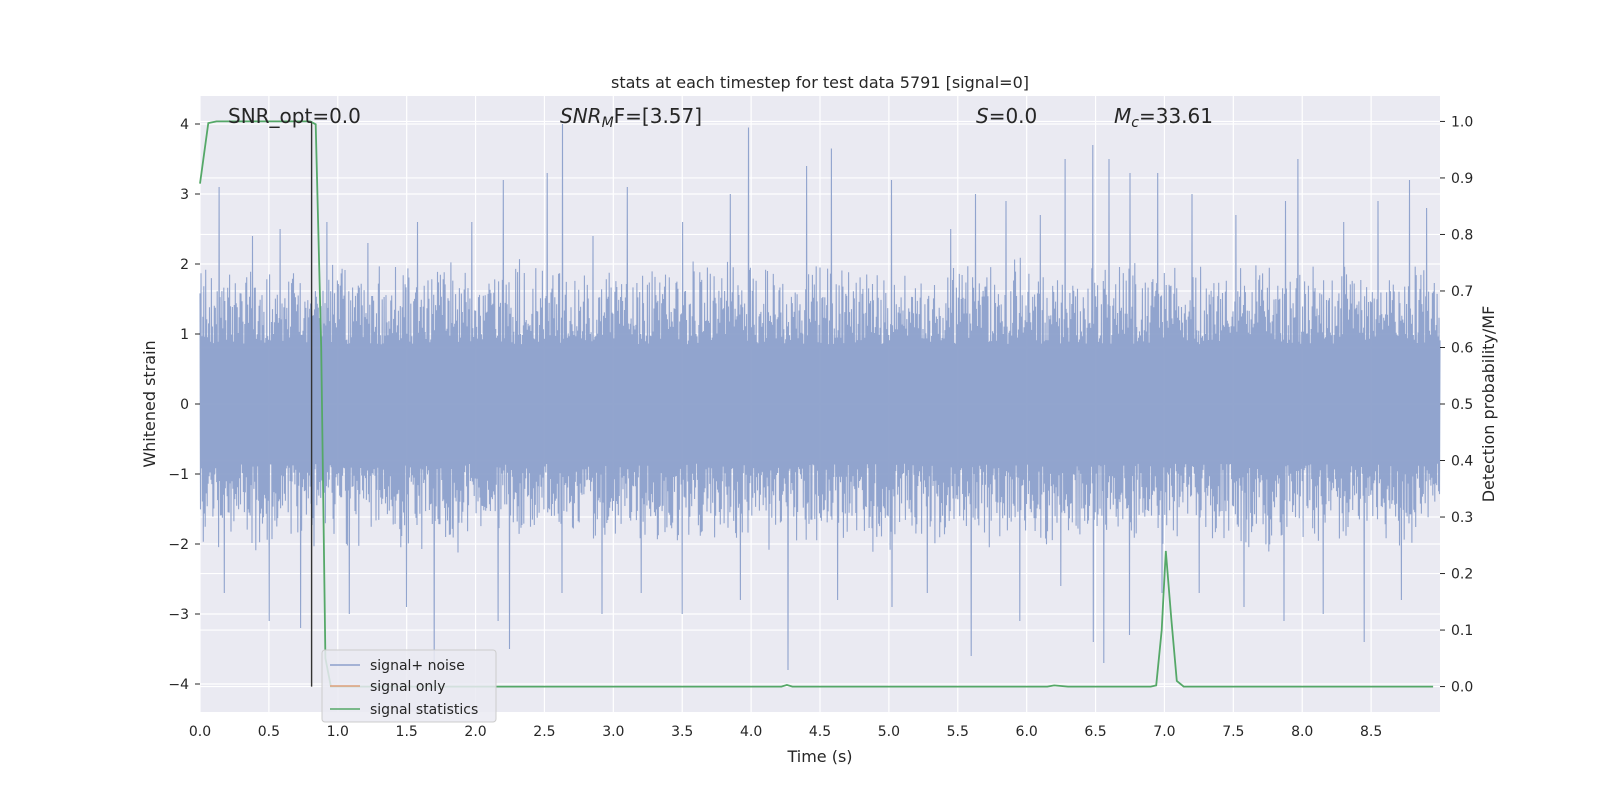  Describe the element at coordinates (544, 732) in the screenshot. I see `x-tick-label: 2.5` at that location.